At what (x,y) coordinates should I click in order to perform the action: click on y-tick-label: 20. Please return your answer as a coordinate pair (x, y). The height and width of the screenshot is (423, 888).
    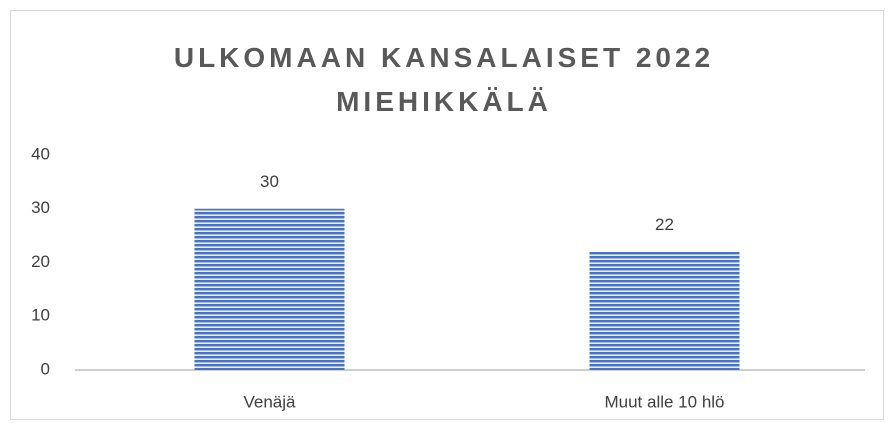
    Looking at the image, I should click on (40, 261).